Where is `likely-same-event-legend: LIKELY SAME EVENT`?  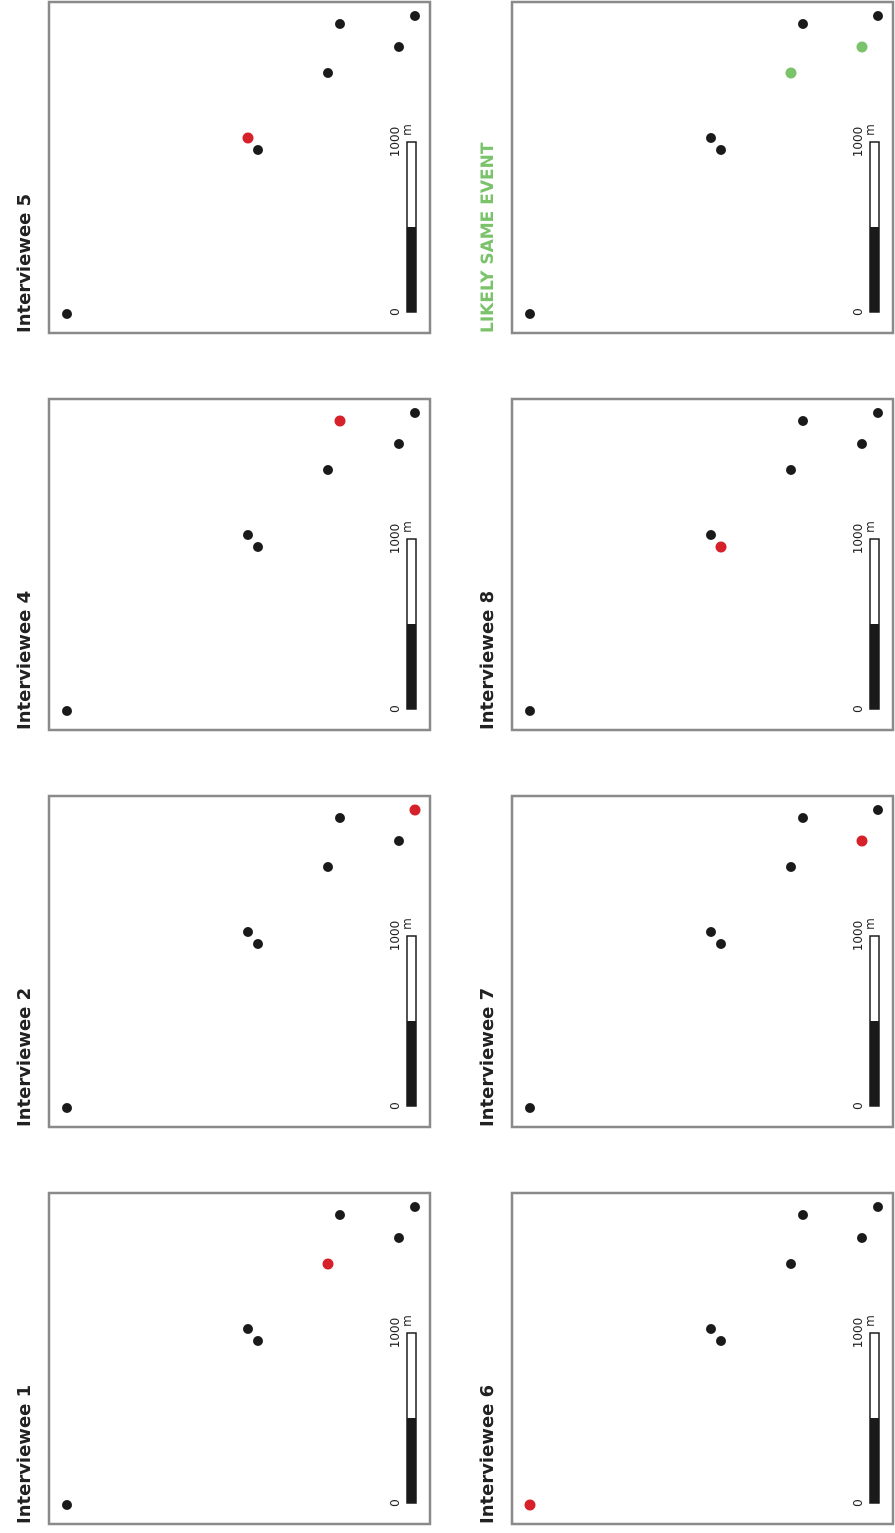
likely-same-event-legend: LIKELY SAME EVENT is located at coordinates (488, 237).